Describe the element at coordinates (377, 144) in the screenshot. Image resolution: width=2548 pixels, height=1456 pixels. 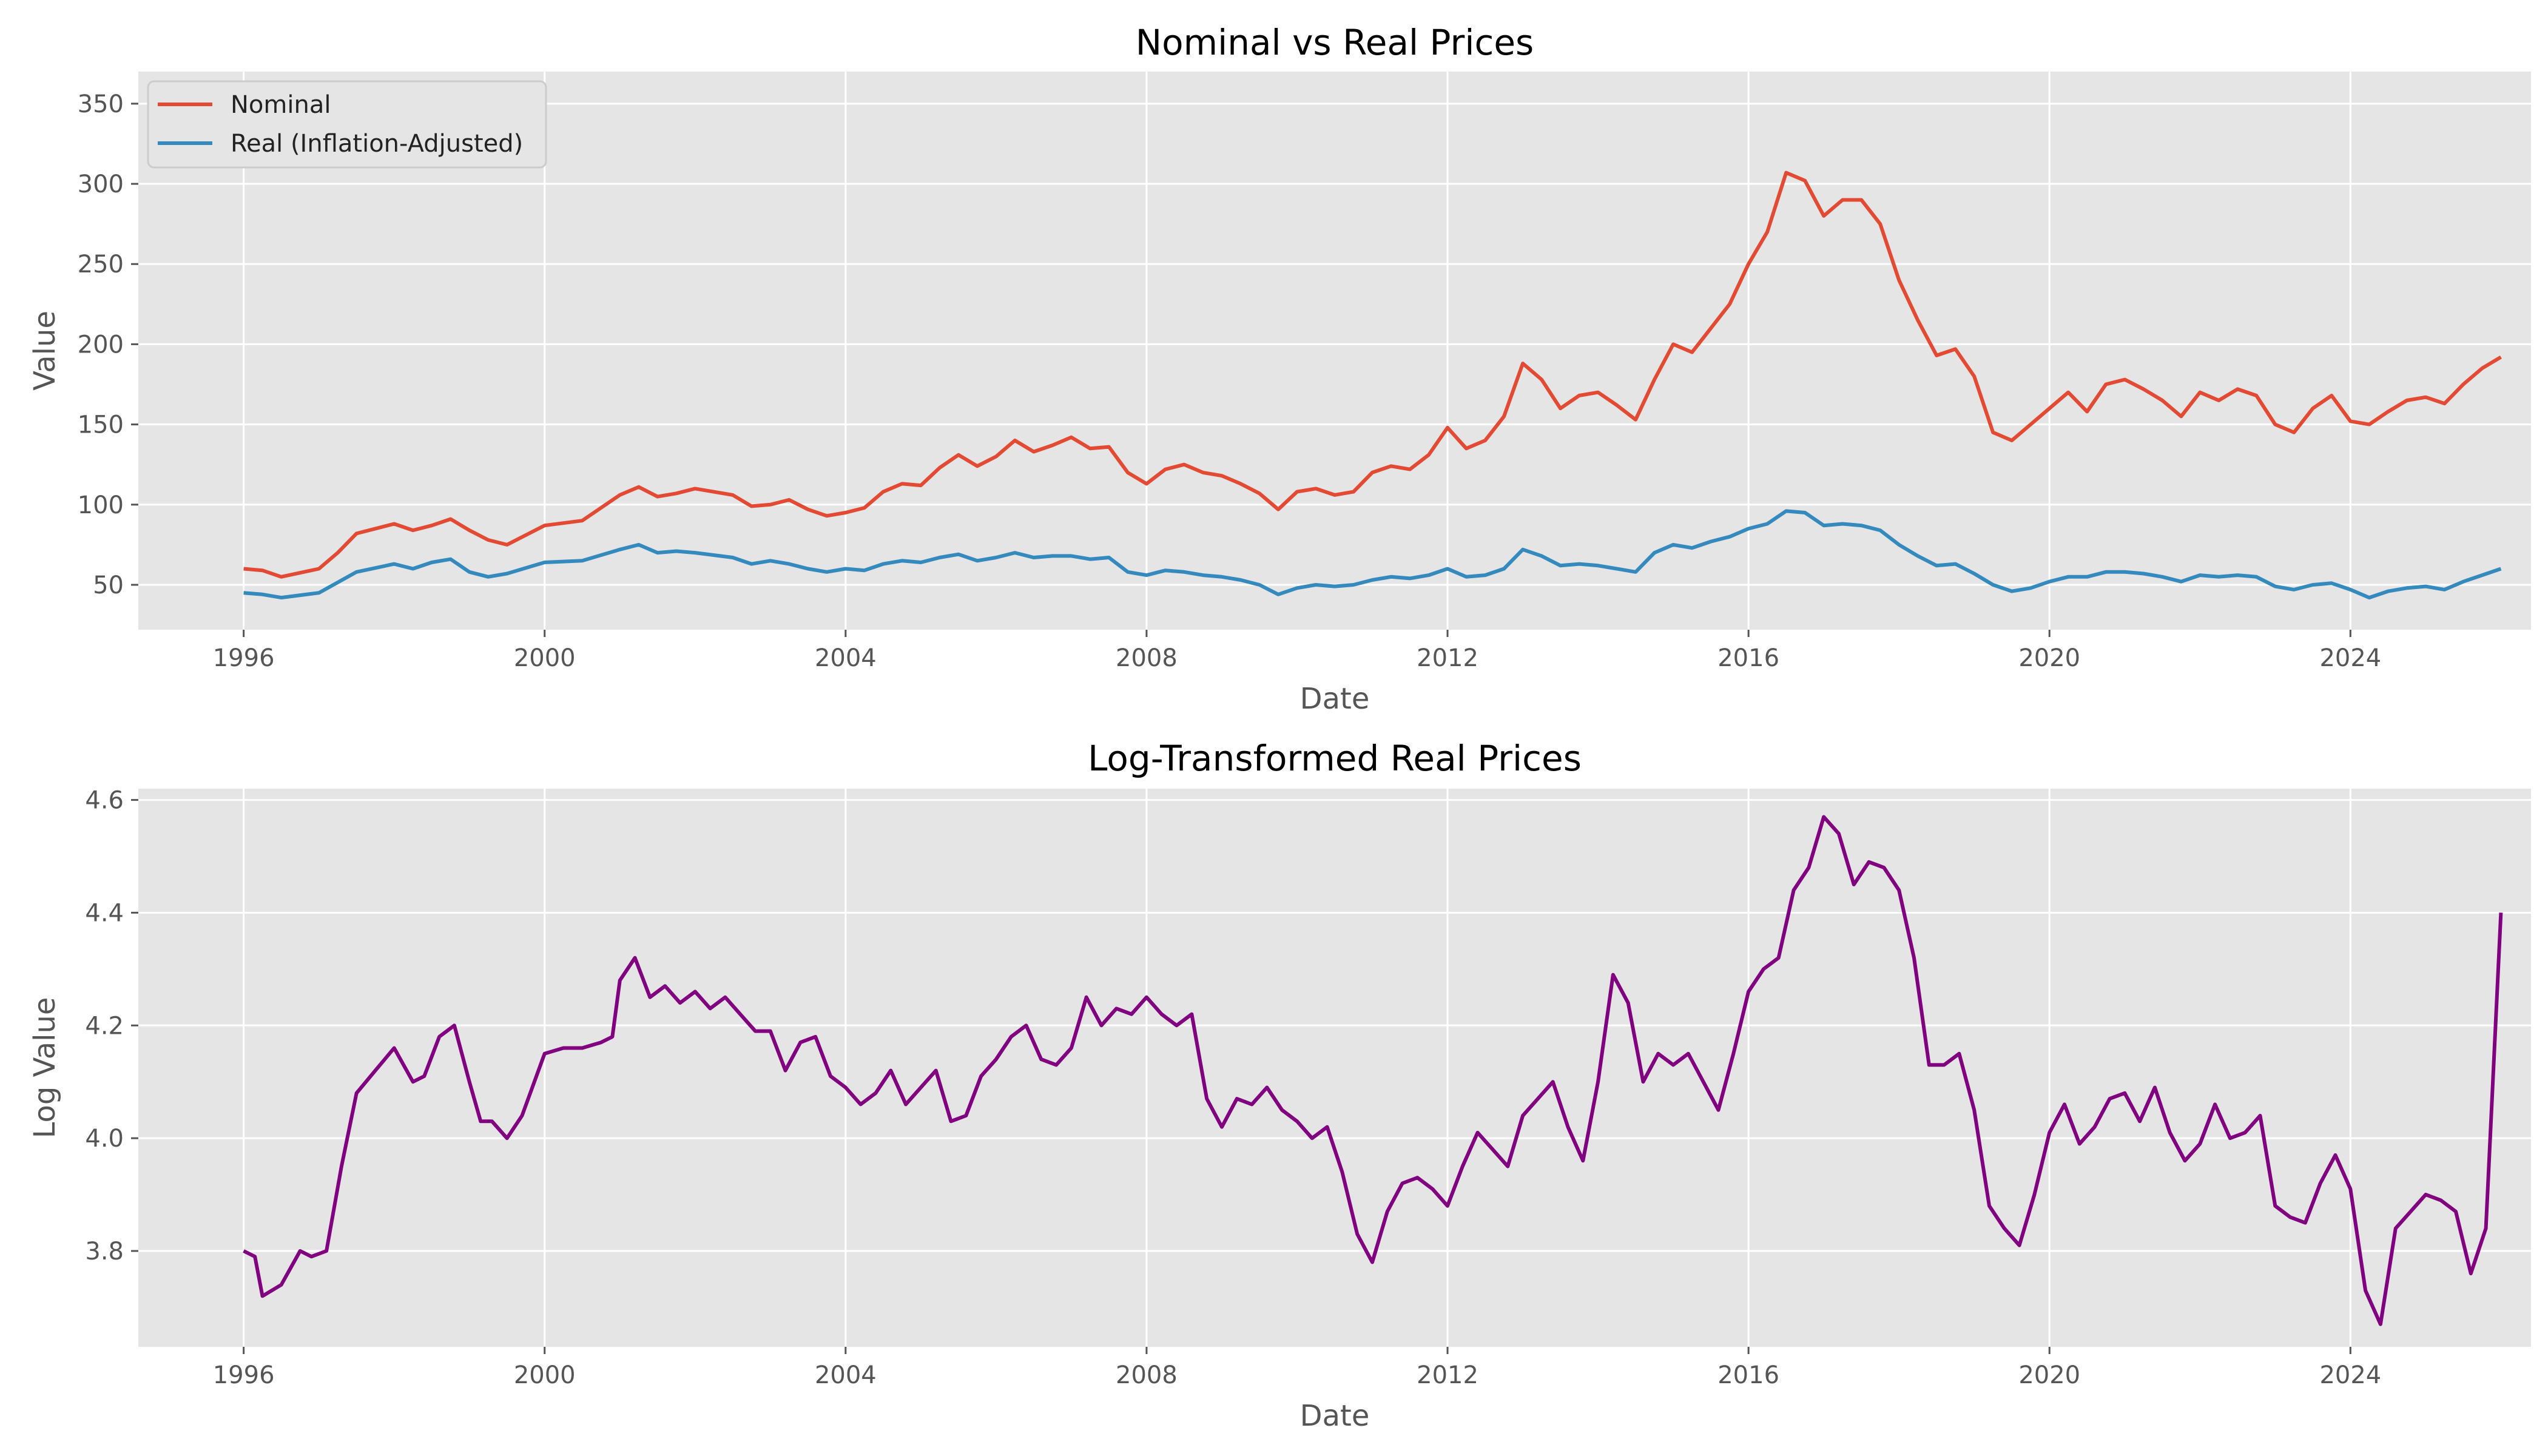
I see `legend-label-real: Real (Inflation-Adjusted)` at that location.